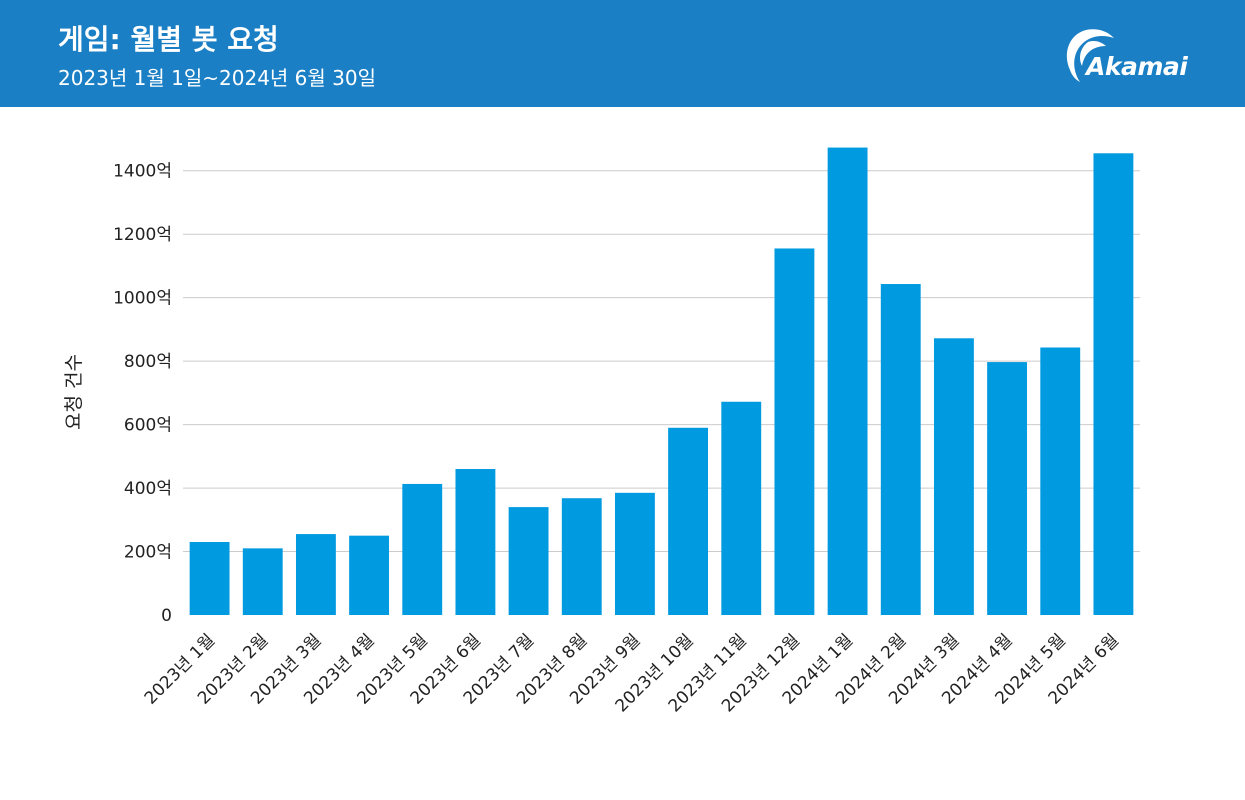 The height and width of the screenshot is (800, 1245). What do you see at coordinates (74, 392) in the screenshot?
I see `y-axis-title: 요청 건수` at bounding box center [74, 392].